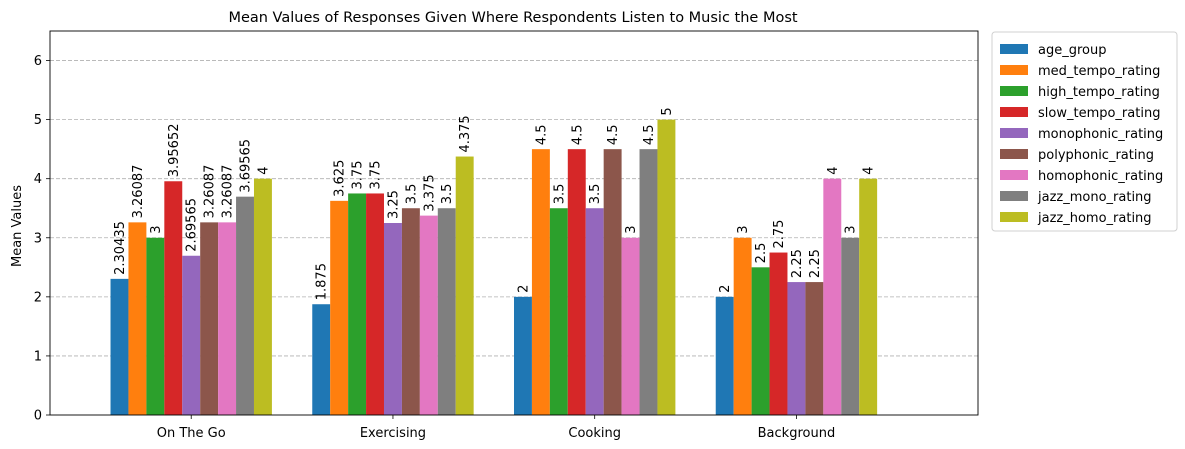  What do you see at coordinates (38, 61) in the screenshot?
I see `y-tick-label: 6` at bounding box center [38, 61].